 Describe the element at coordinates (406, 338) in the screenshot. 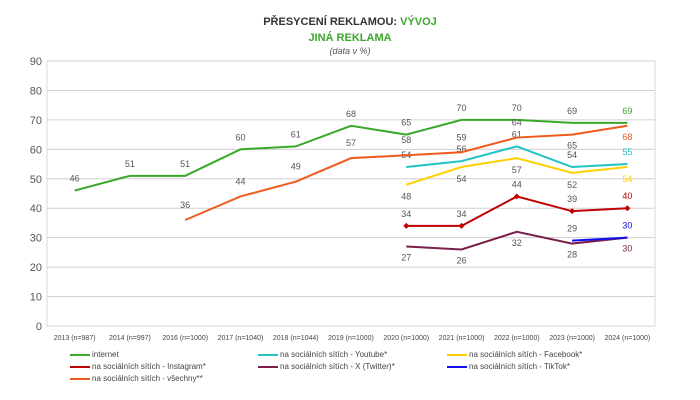

I see `x-tick-label: 2020 (n=1000)` at that location.